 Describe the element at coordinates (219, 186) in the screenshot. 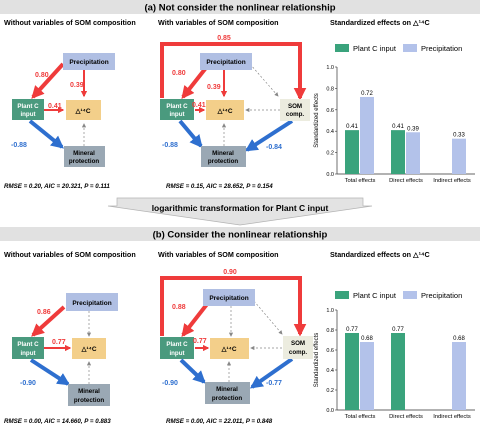

I see `model-fit: RMSE = 0.15, AIC = 28.652, P = 0.154` at that location.